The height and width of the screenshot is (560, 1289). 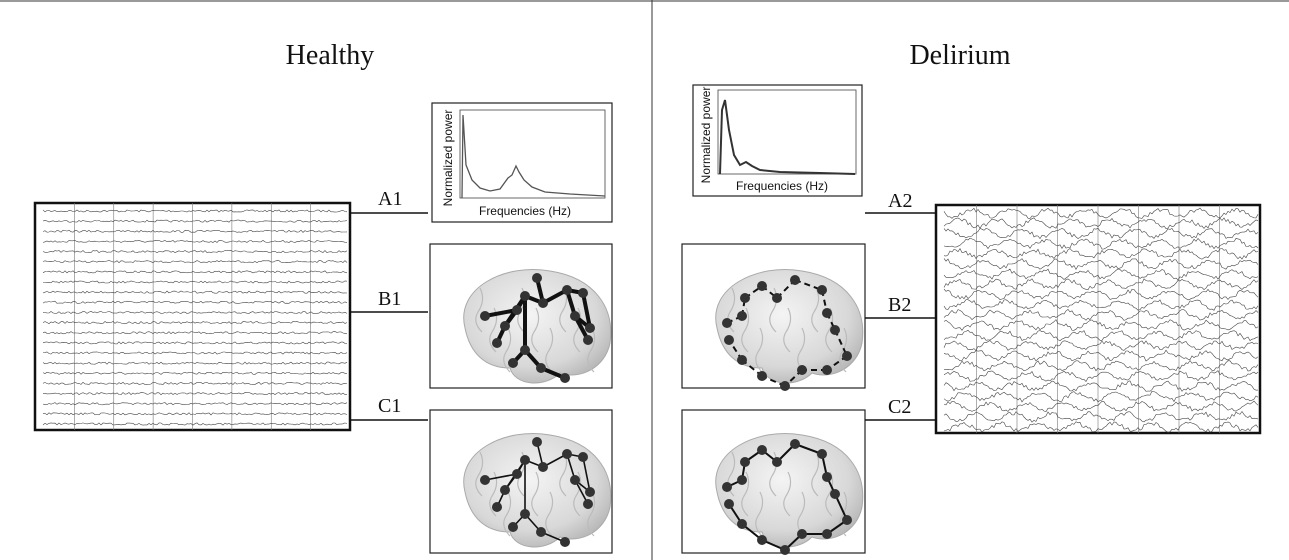 What do you see at coordinates (899, 407) in the screenshot?
I see `label: C2` at bounding box center [899, 407].